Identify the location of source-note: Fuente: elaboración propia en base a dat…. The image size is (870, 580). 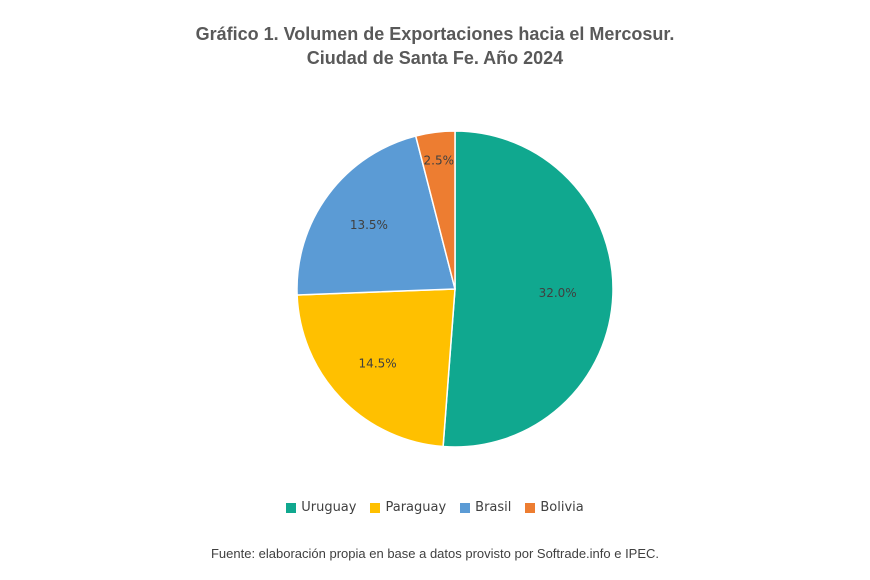
(435, 553).